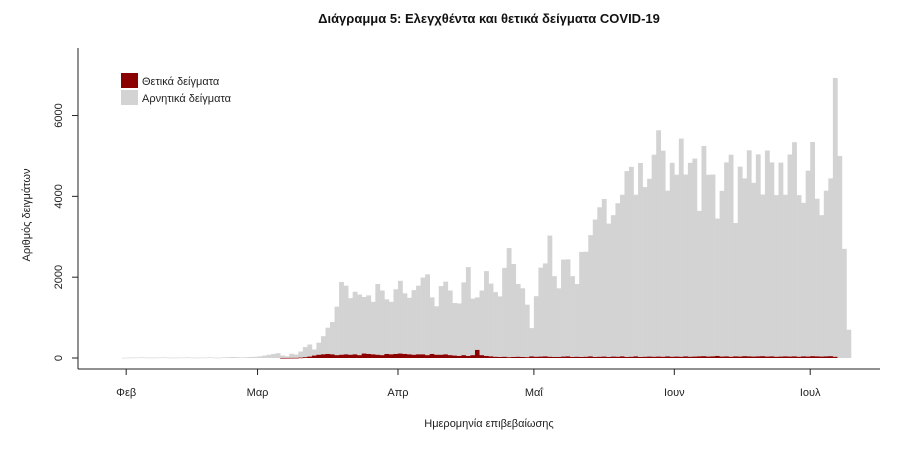  Describe the element at coordinates (258, 393) in the screenshot. I see `x-tick-label: Μαρ` at that location.